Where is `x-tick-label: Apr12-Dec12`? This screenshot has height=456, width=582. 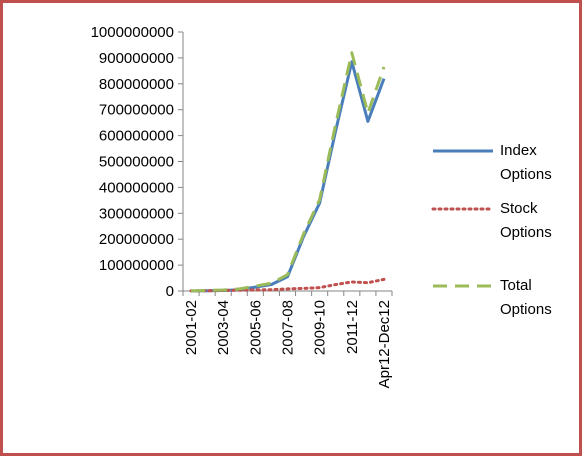
x-tick-label: Apr12-Dec12 is located at coordinates (384, 344).